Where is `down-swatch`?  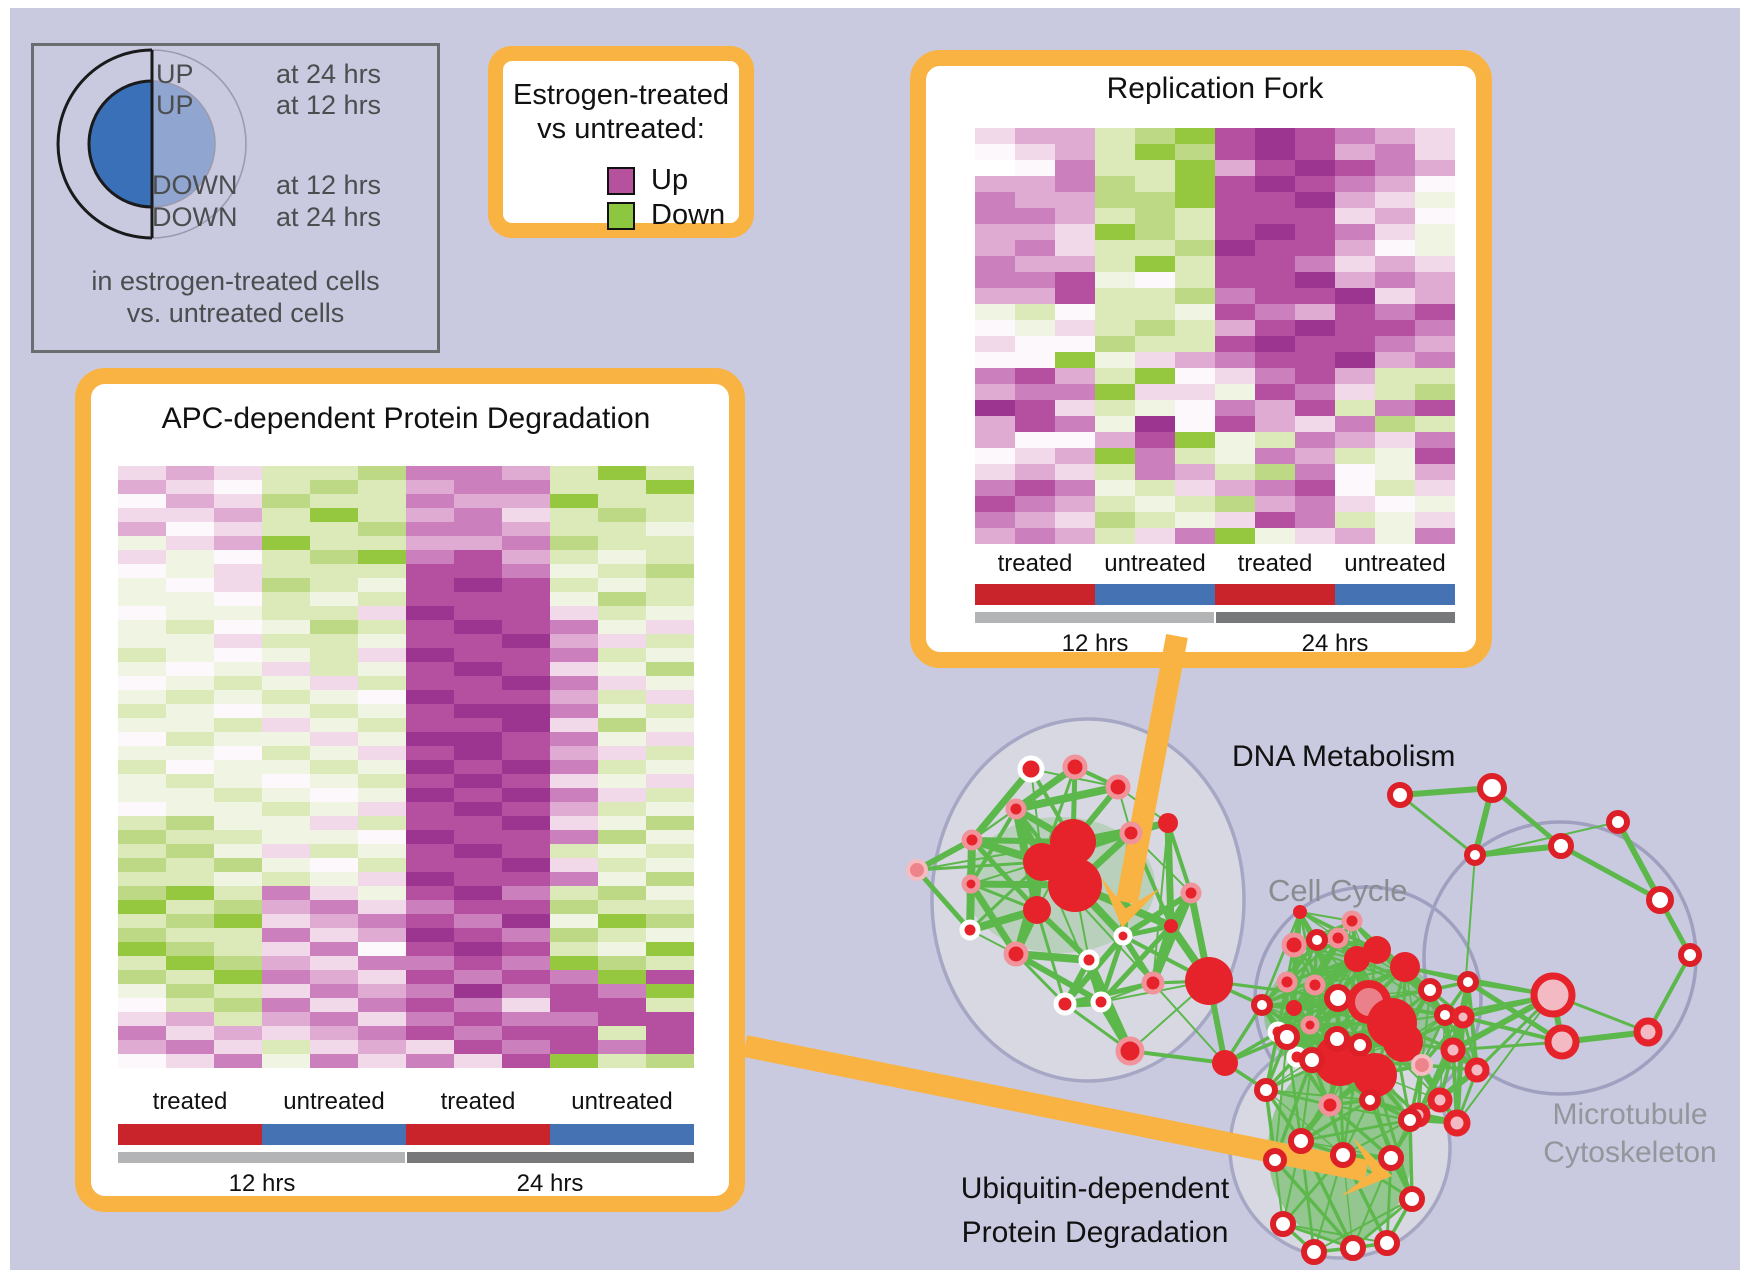 down-swatch is located at coordinates (621, 216).